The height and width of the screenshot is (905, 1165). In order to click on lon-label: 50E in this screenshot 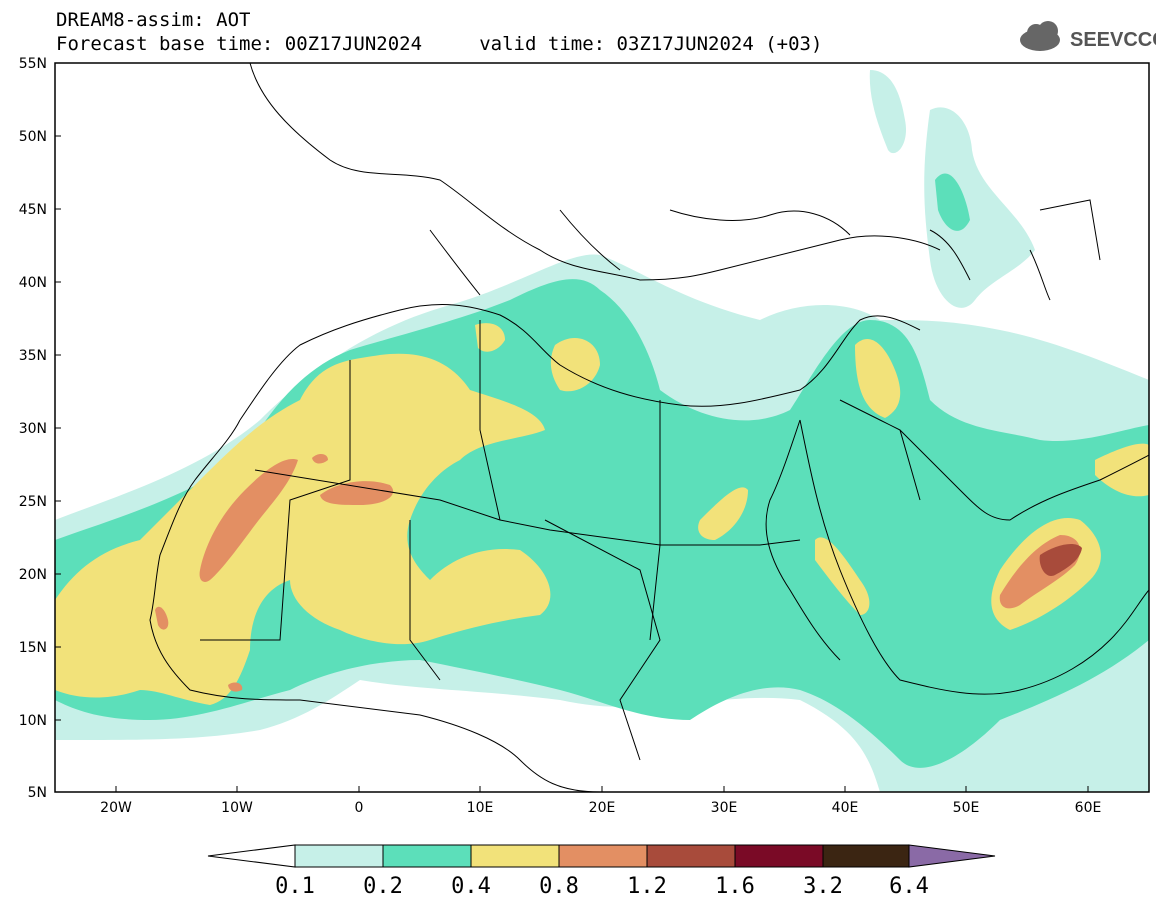, I will do `click(966, 808)`.